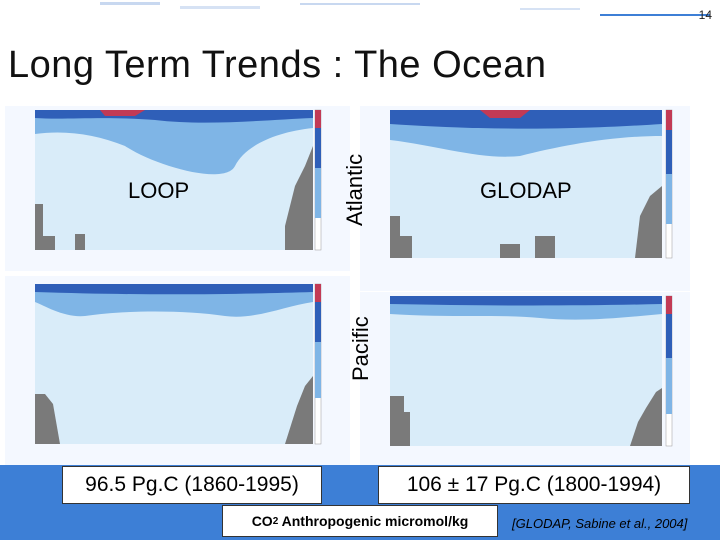 The image size is (720, 540). Describe the element at coordinates (275, 521) in the screenshot. I see `units-subscript: 2` at that location.